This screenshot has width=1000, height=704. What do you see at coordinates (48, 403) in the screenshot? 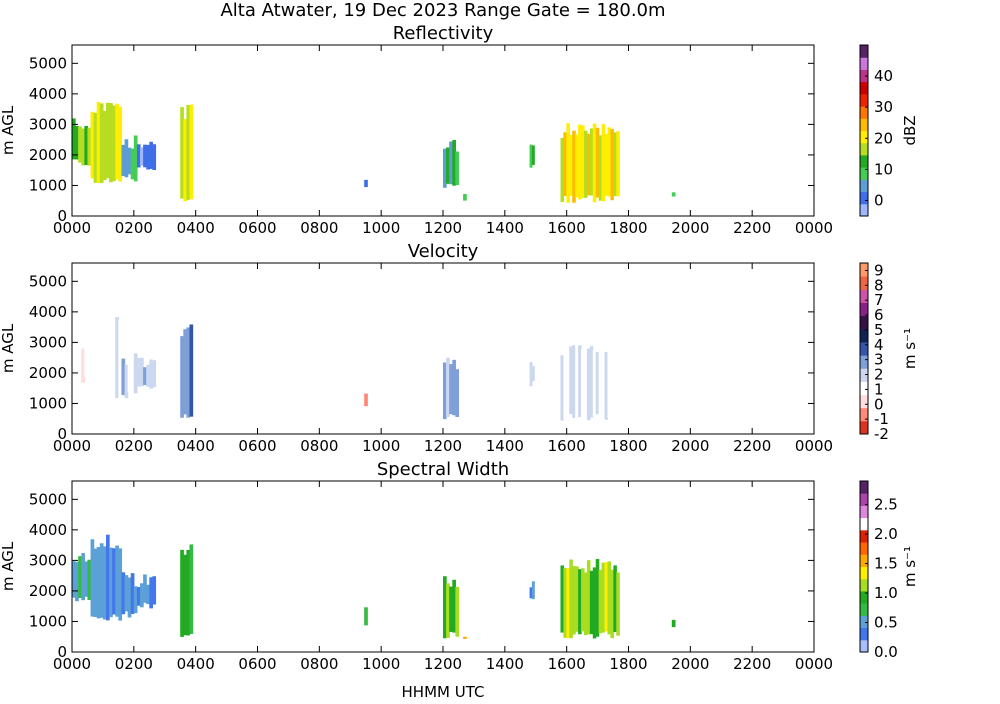
I see `y-tick-label: 1000` at bounding box center [48, 403].